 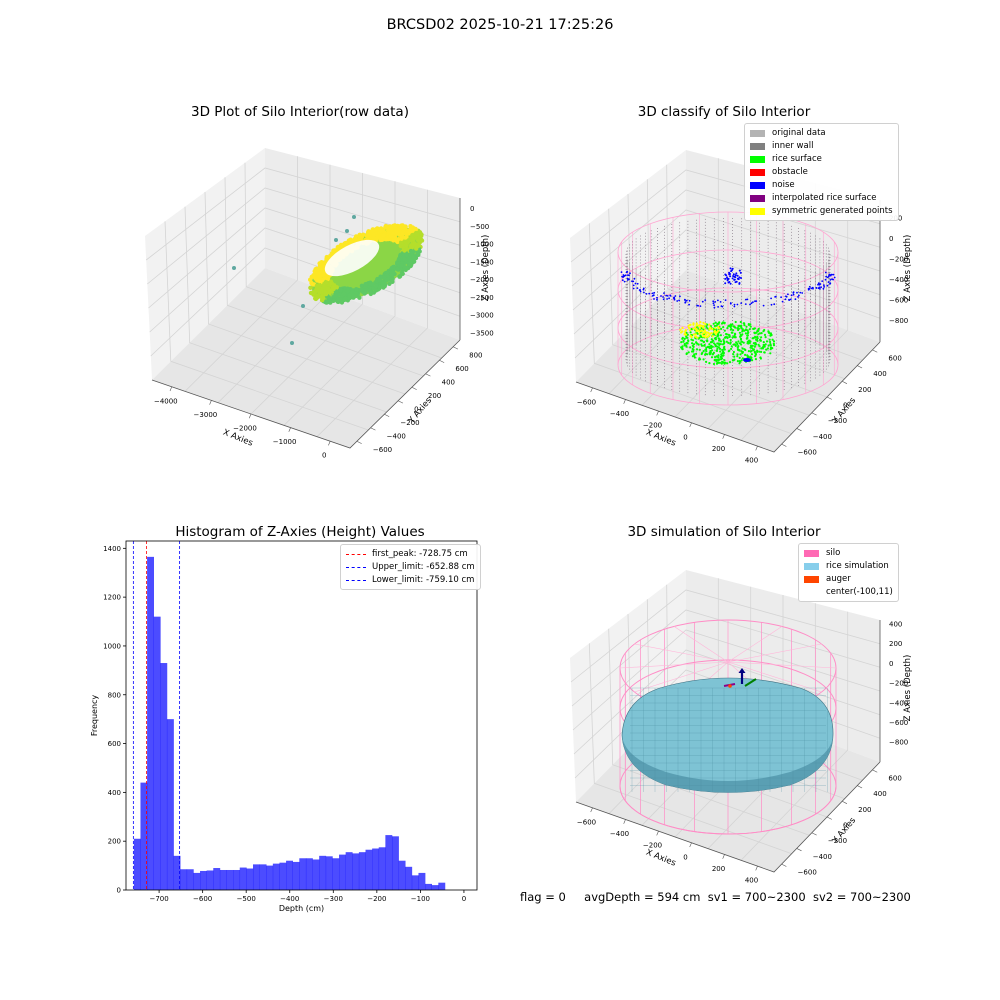 What do you see at coordinates (724, 532) in the screenshot?
I see `panel4-title: 3D simulation of Silo Interior` at bounding box center [724, 532].